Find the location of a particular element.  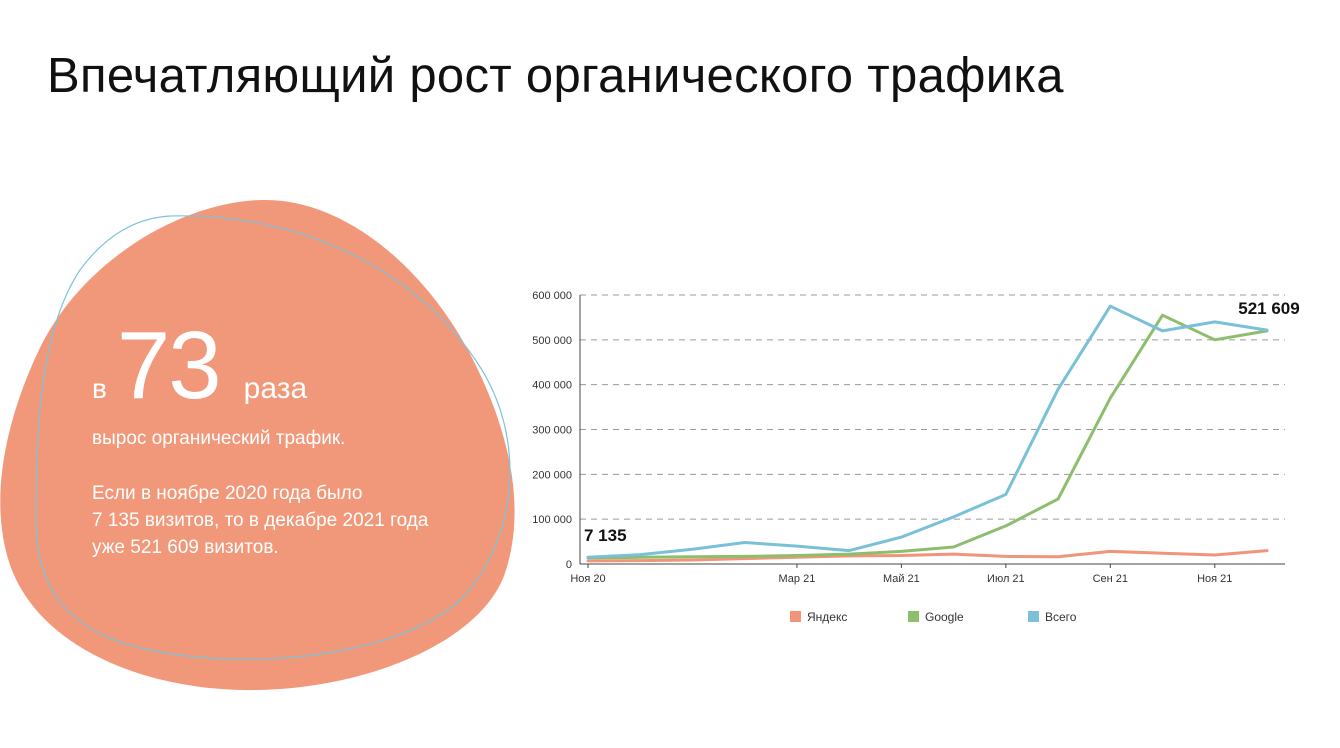

y-tick-label: 500 000 is located at coordinates (552, 341).